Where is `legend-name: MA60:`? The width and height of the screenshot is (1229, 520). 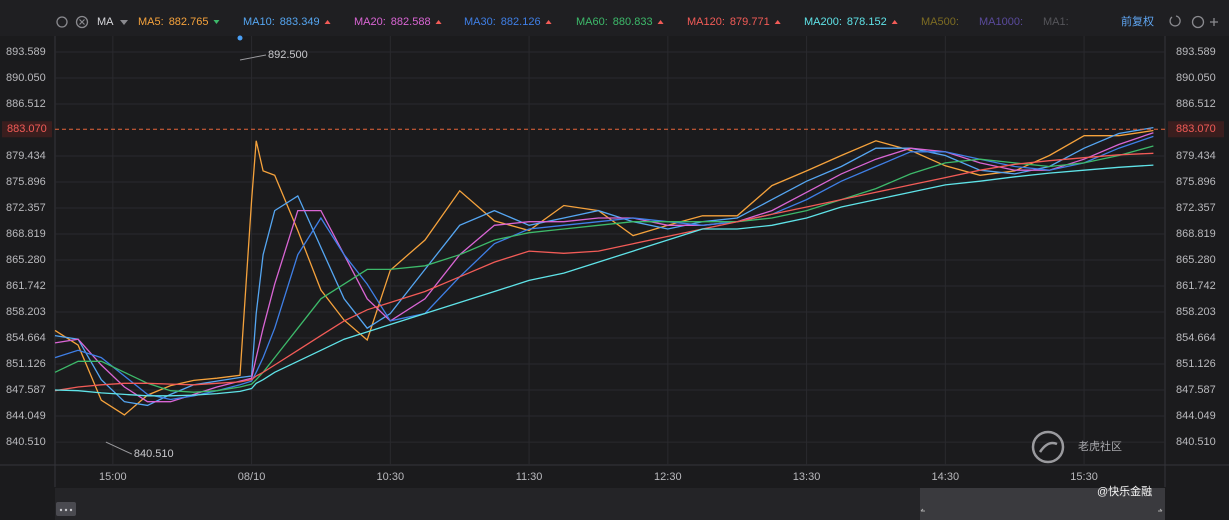
legend-name: MA60: is located at coordinates (592, 22).